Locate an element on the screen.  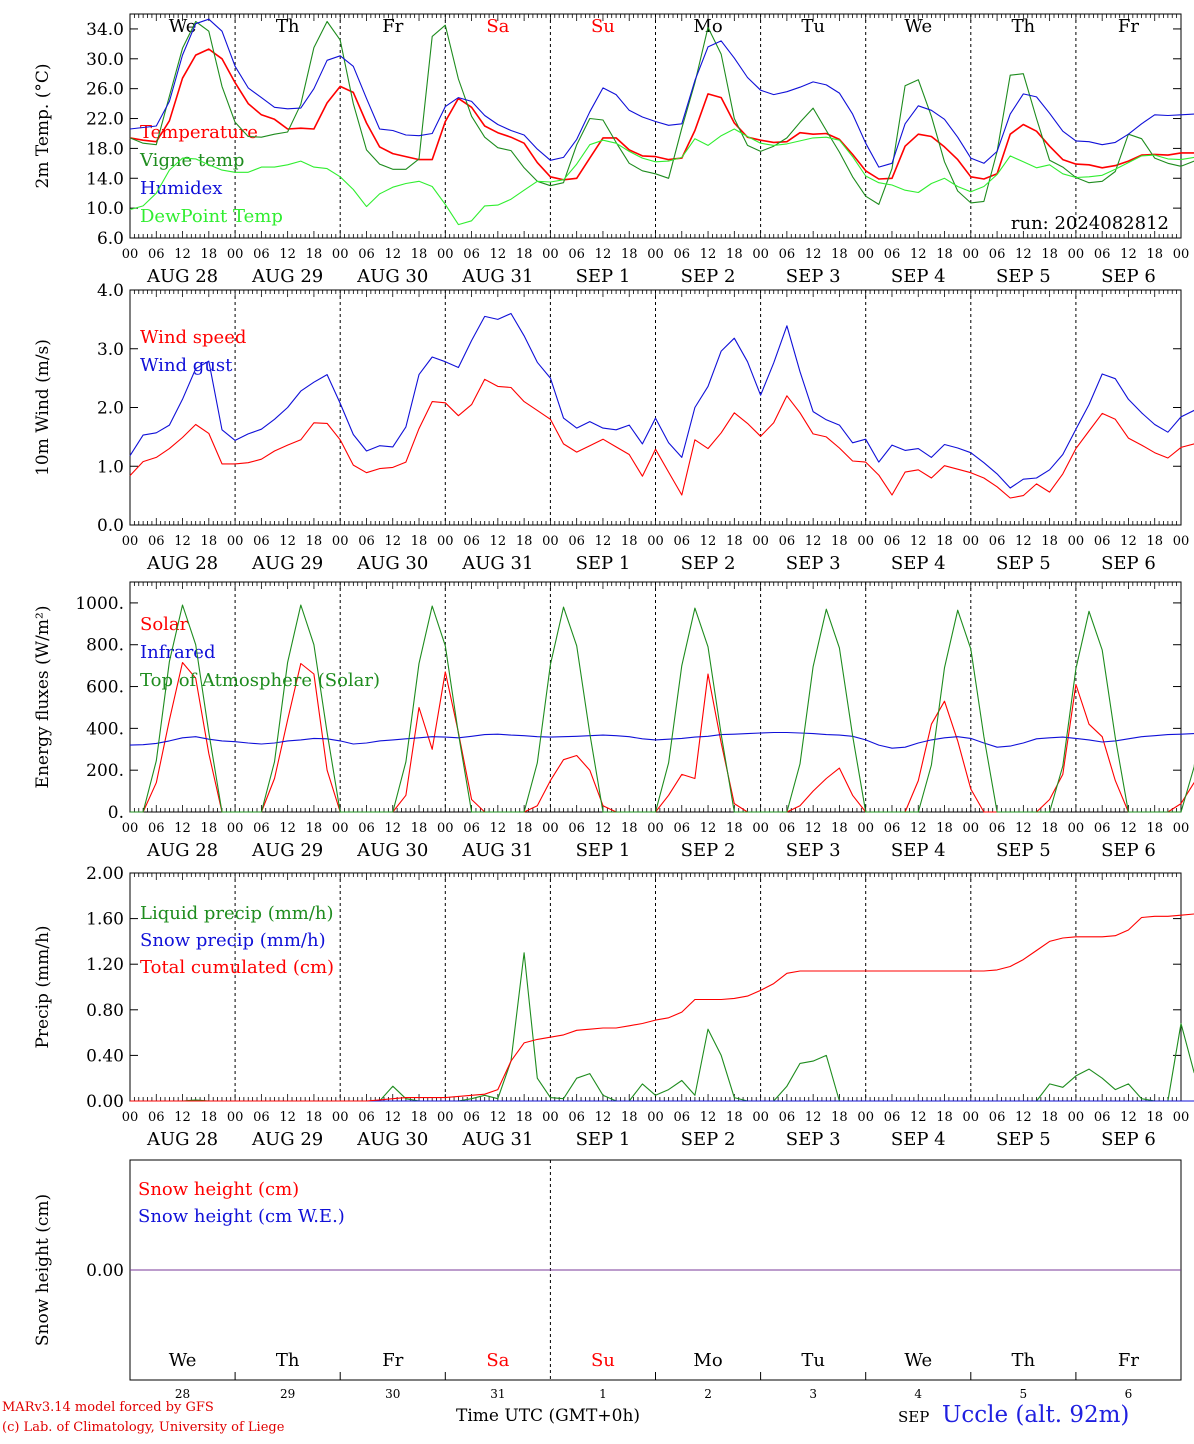
weekday-label: Mo is located at coordinates (707, 1360).